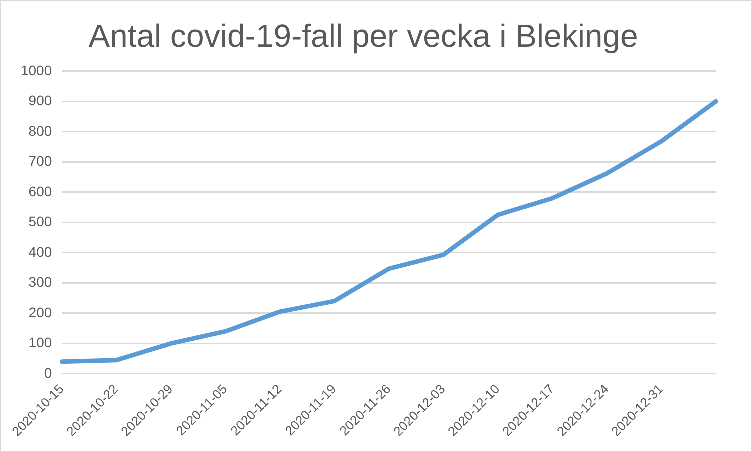 The image size is (752, 452). Describe the element at coordinates (40, 191) in the screenshot. I see `y-tick-label: 600` at that location.